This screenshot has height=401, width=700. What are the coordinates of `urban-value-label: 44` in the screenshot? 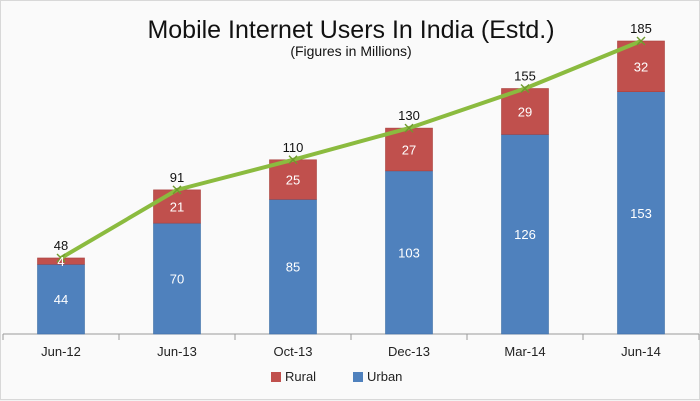 It's located at (61, 299).